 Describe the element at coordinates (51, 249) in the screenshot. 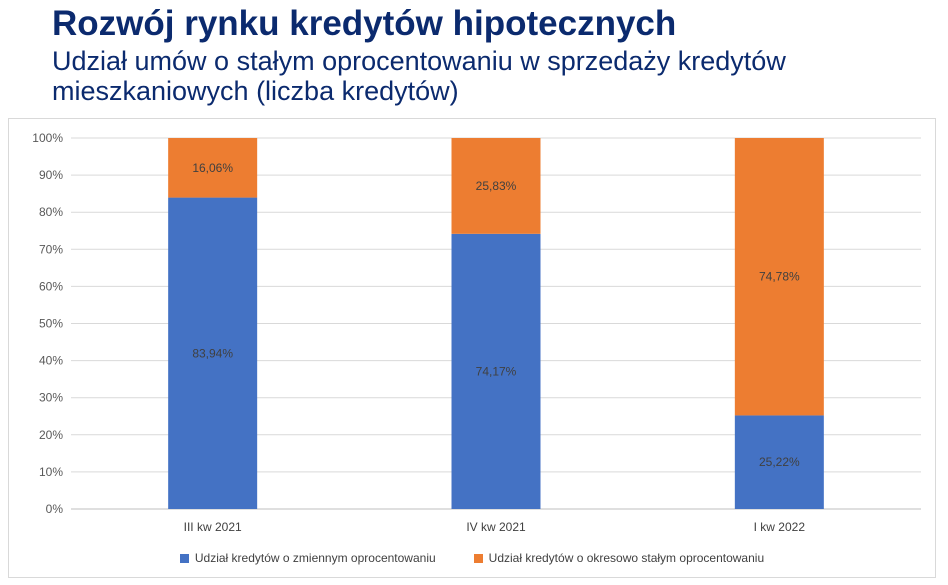

I see `y-tick-label: 70%` at that location.